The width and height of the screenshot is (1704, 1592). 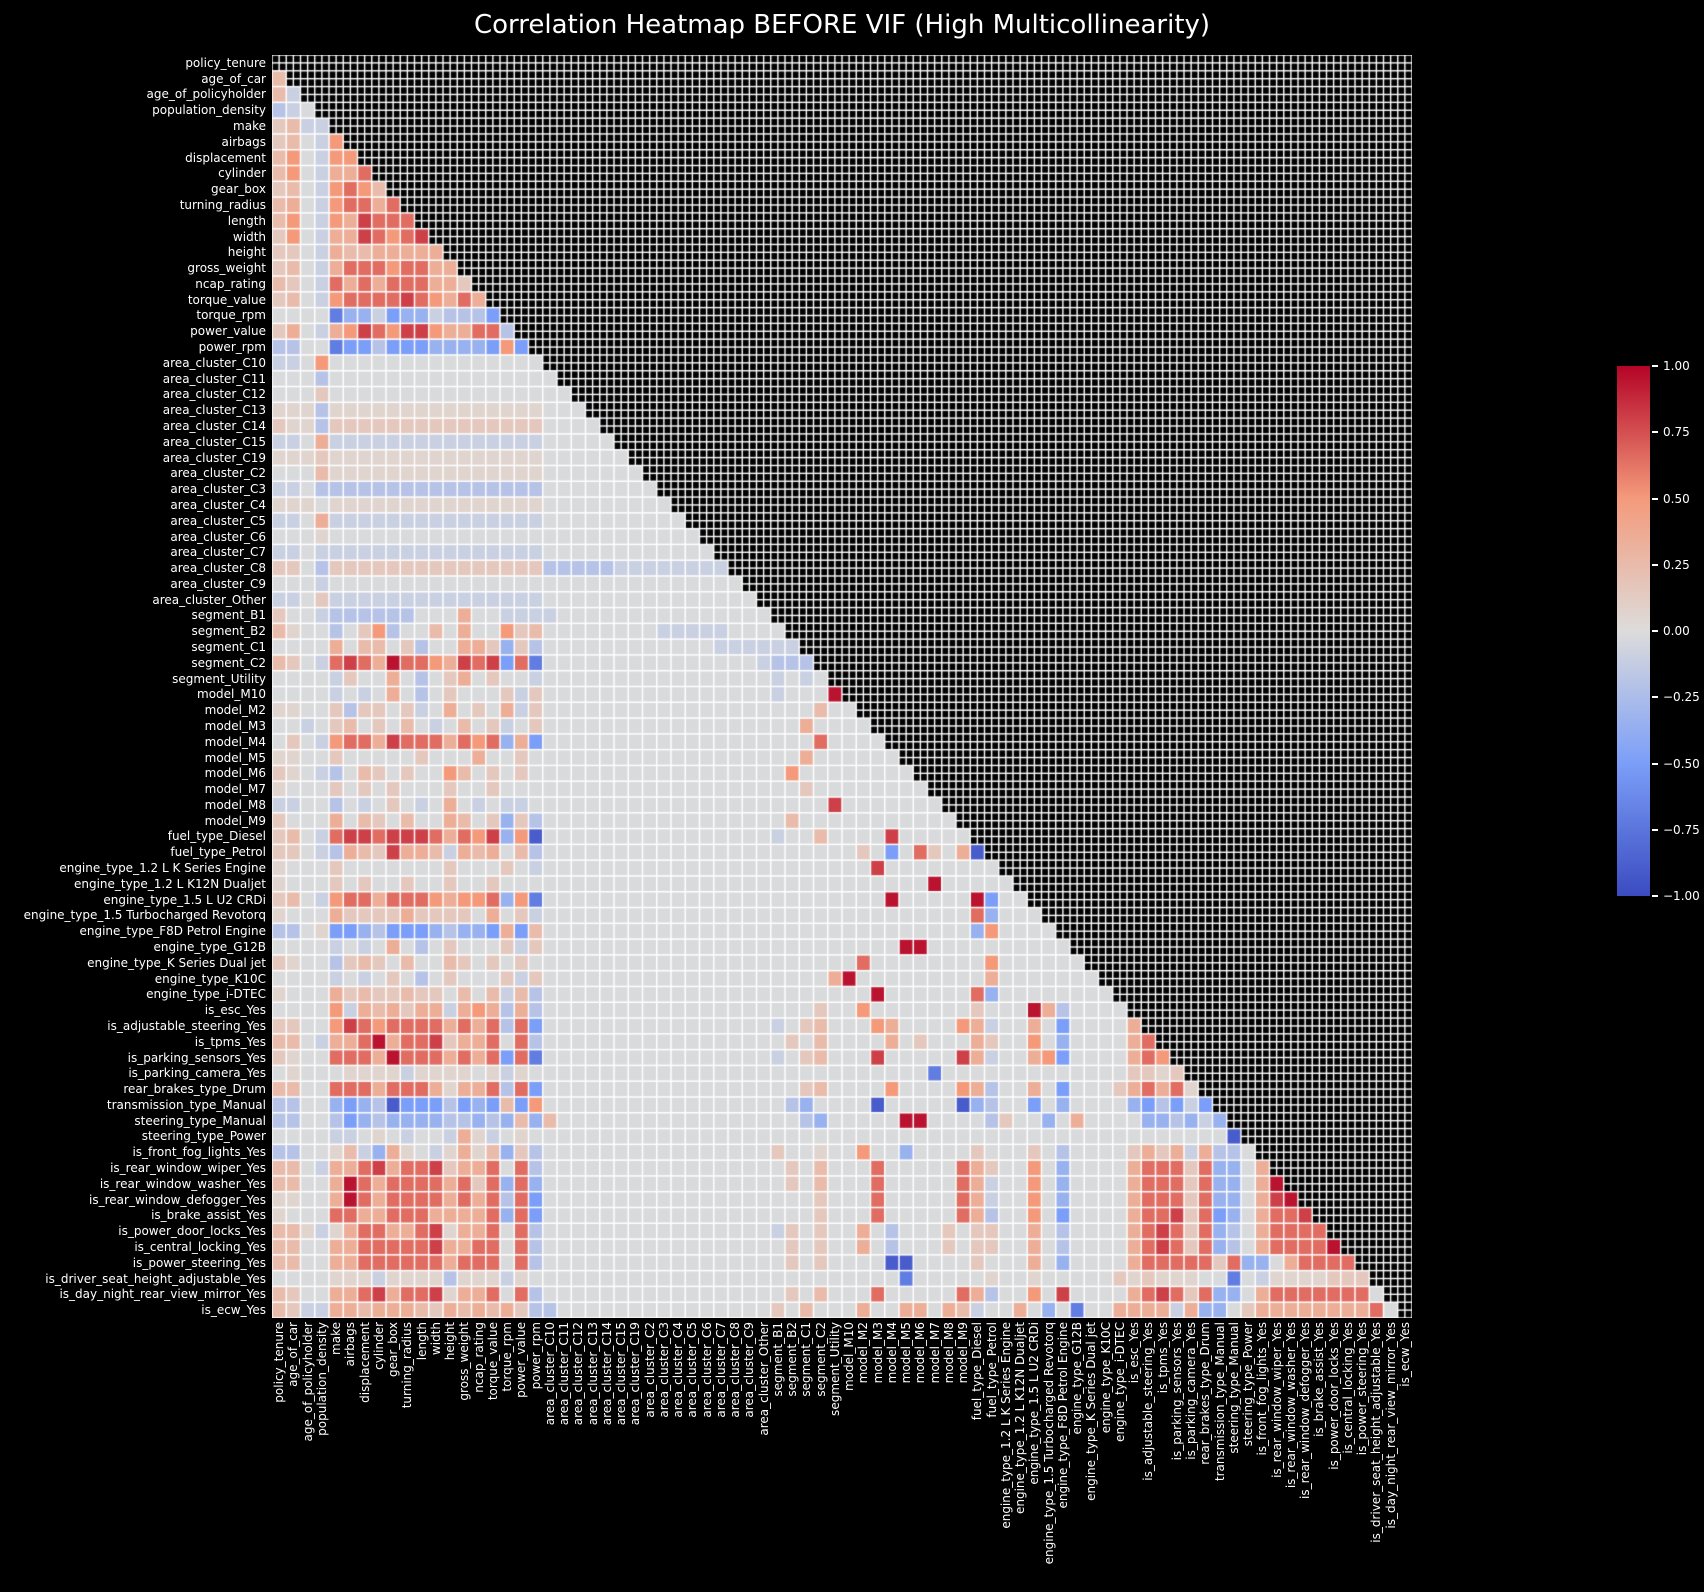 I want to click on y-tick-label: width, so click(x=249, y=236).